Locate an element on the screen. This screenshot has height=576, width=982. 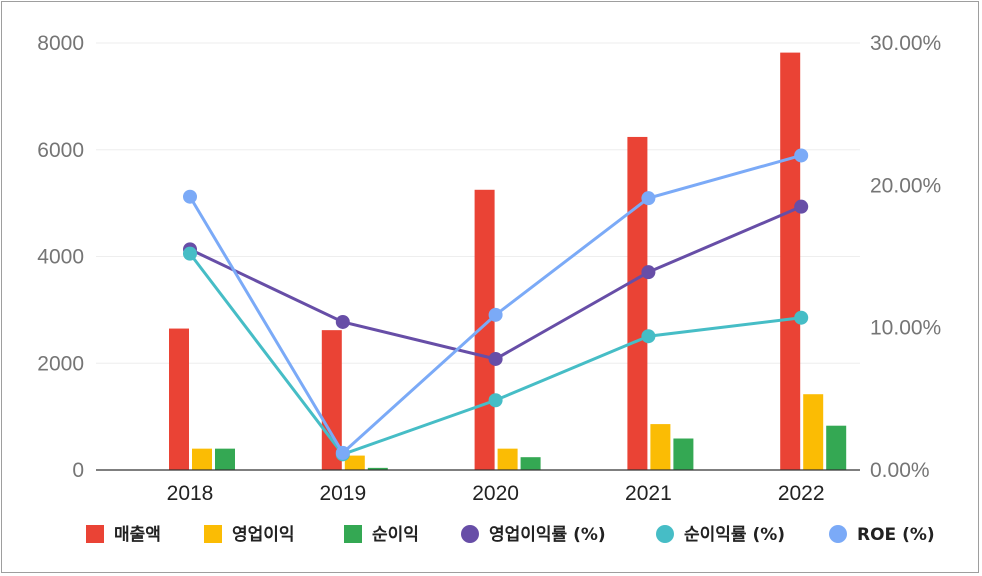
legend: 매출액 영업이익 순이익 영업이익률 (%) 순이익률 (%) ROE (%) is located at coordinates (510, 535).